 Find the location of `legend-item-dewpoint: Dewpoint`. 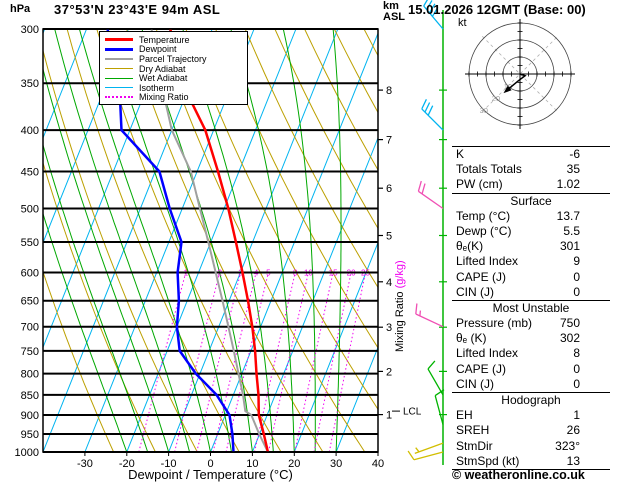

legend-item-dewpoint: Dewpoint is located at coordinates (173, 49).